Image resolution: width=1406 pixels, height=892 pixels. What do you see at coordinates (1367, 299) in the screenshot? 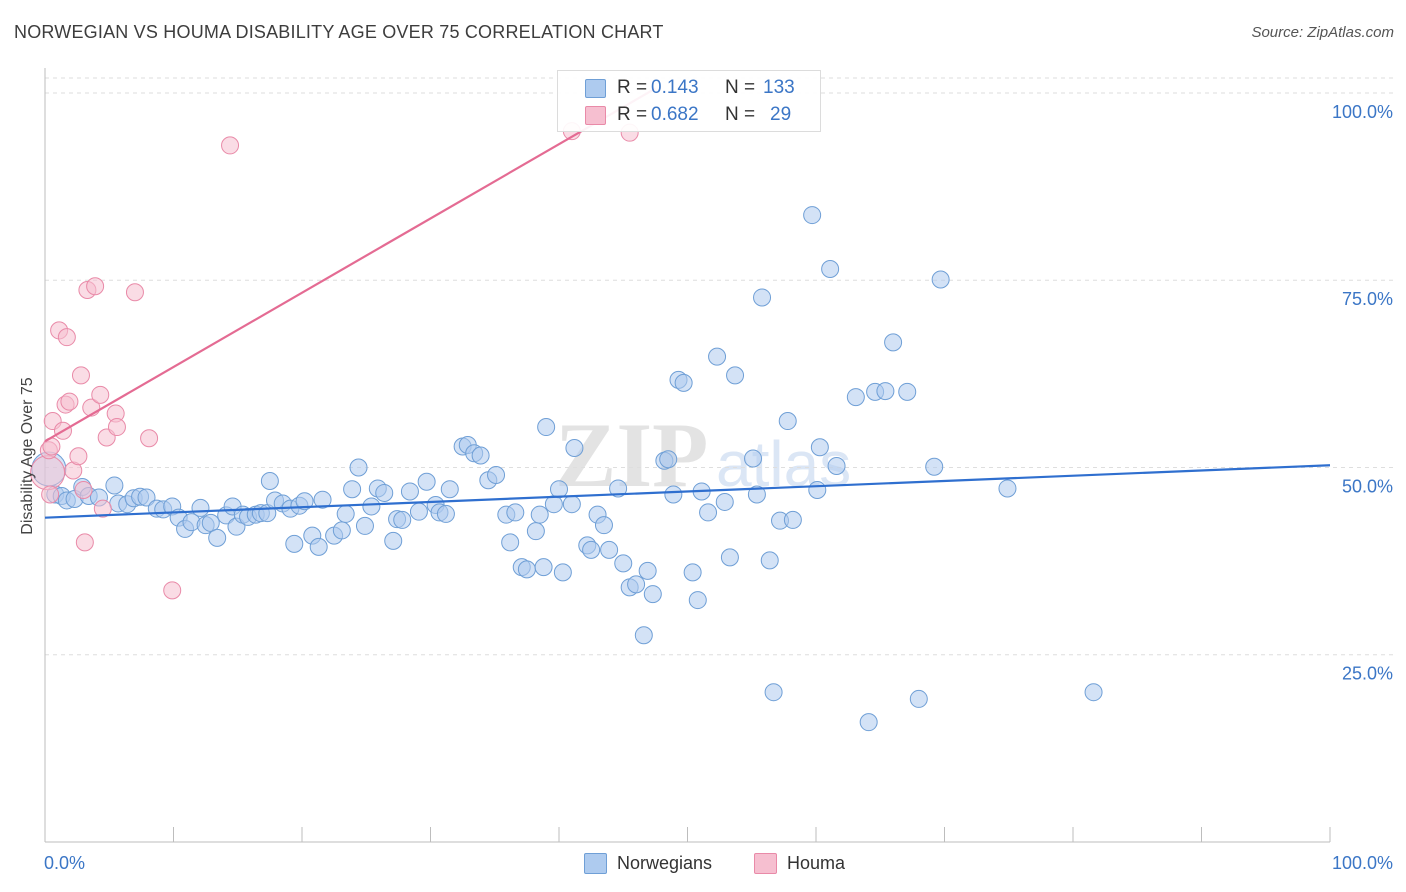
I see `y-tick-label: 75.0%` at bounding box center [1367, 299].